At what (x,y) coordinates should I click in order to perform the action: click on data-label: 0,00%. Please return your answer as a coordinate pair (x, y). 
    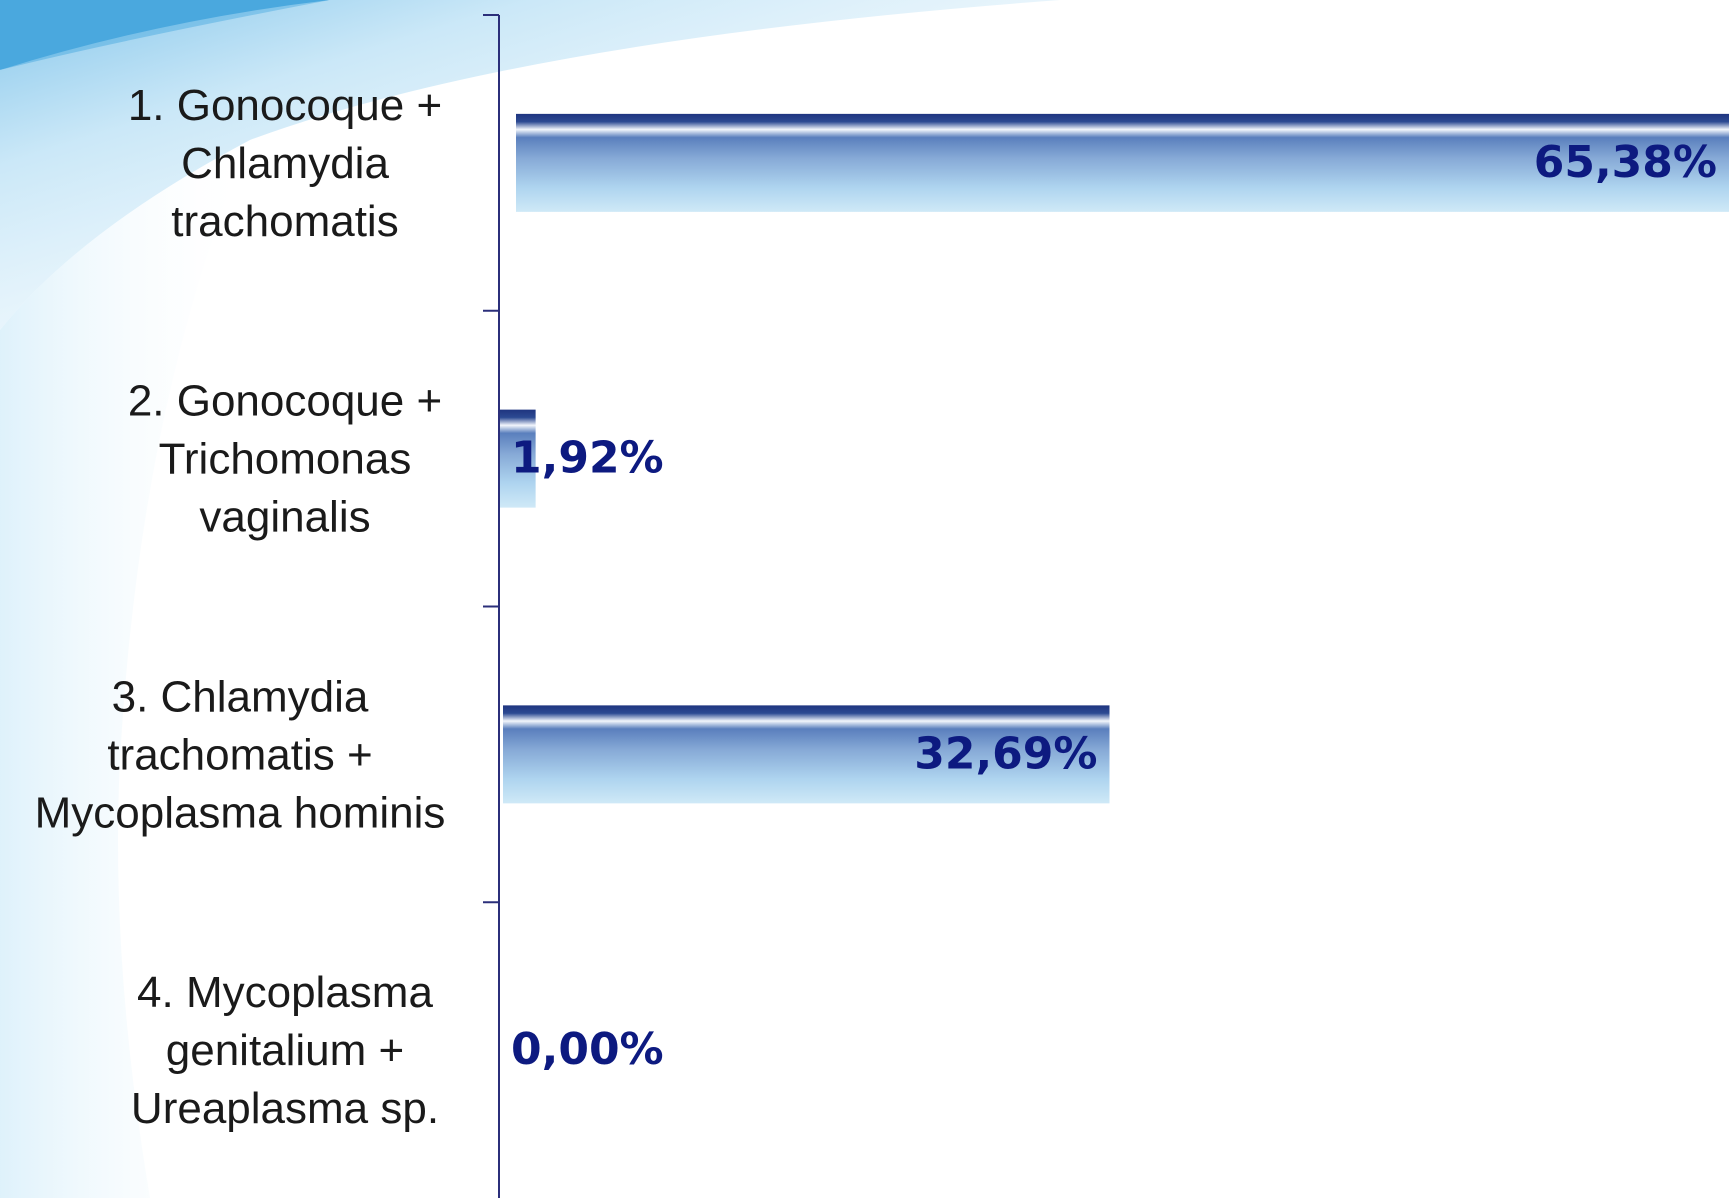
    Looking at the image, I should click on (587, 1049).